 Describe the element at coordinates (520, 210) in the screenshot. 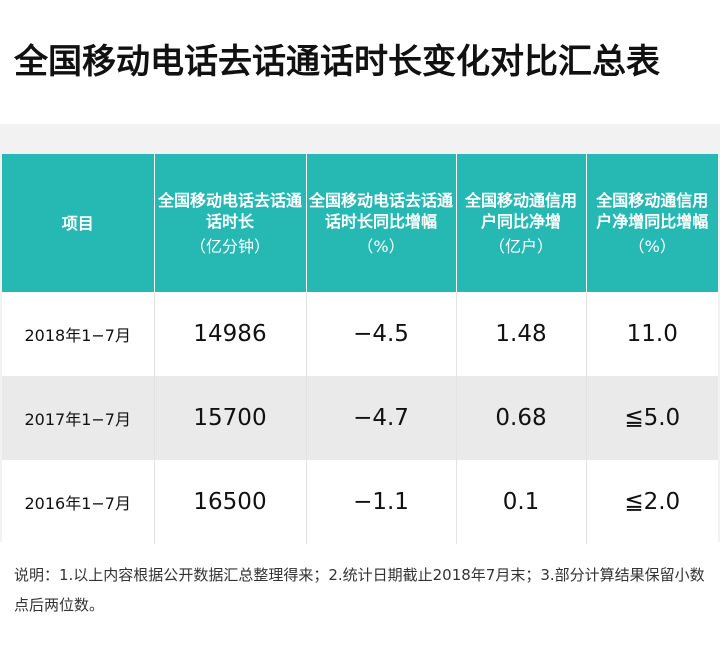

I see `header-label: 全国移动通信用户同比净增` at that location.